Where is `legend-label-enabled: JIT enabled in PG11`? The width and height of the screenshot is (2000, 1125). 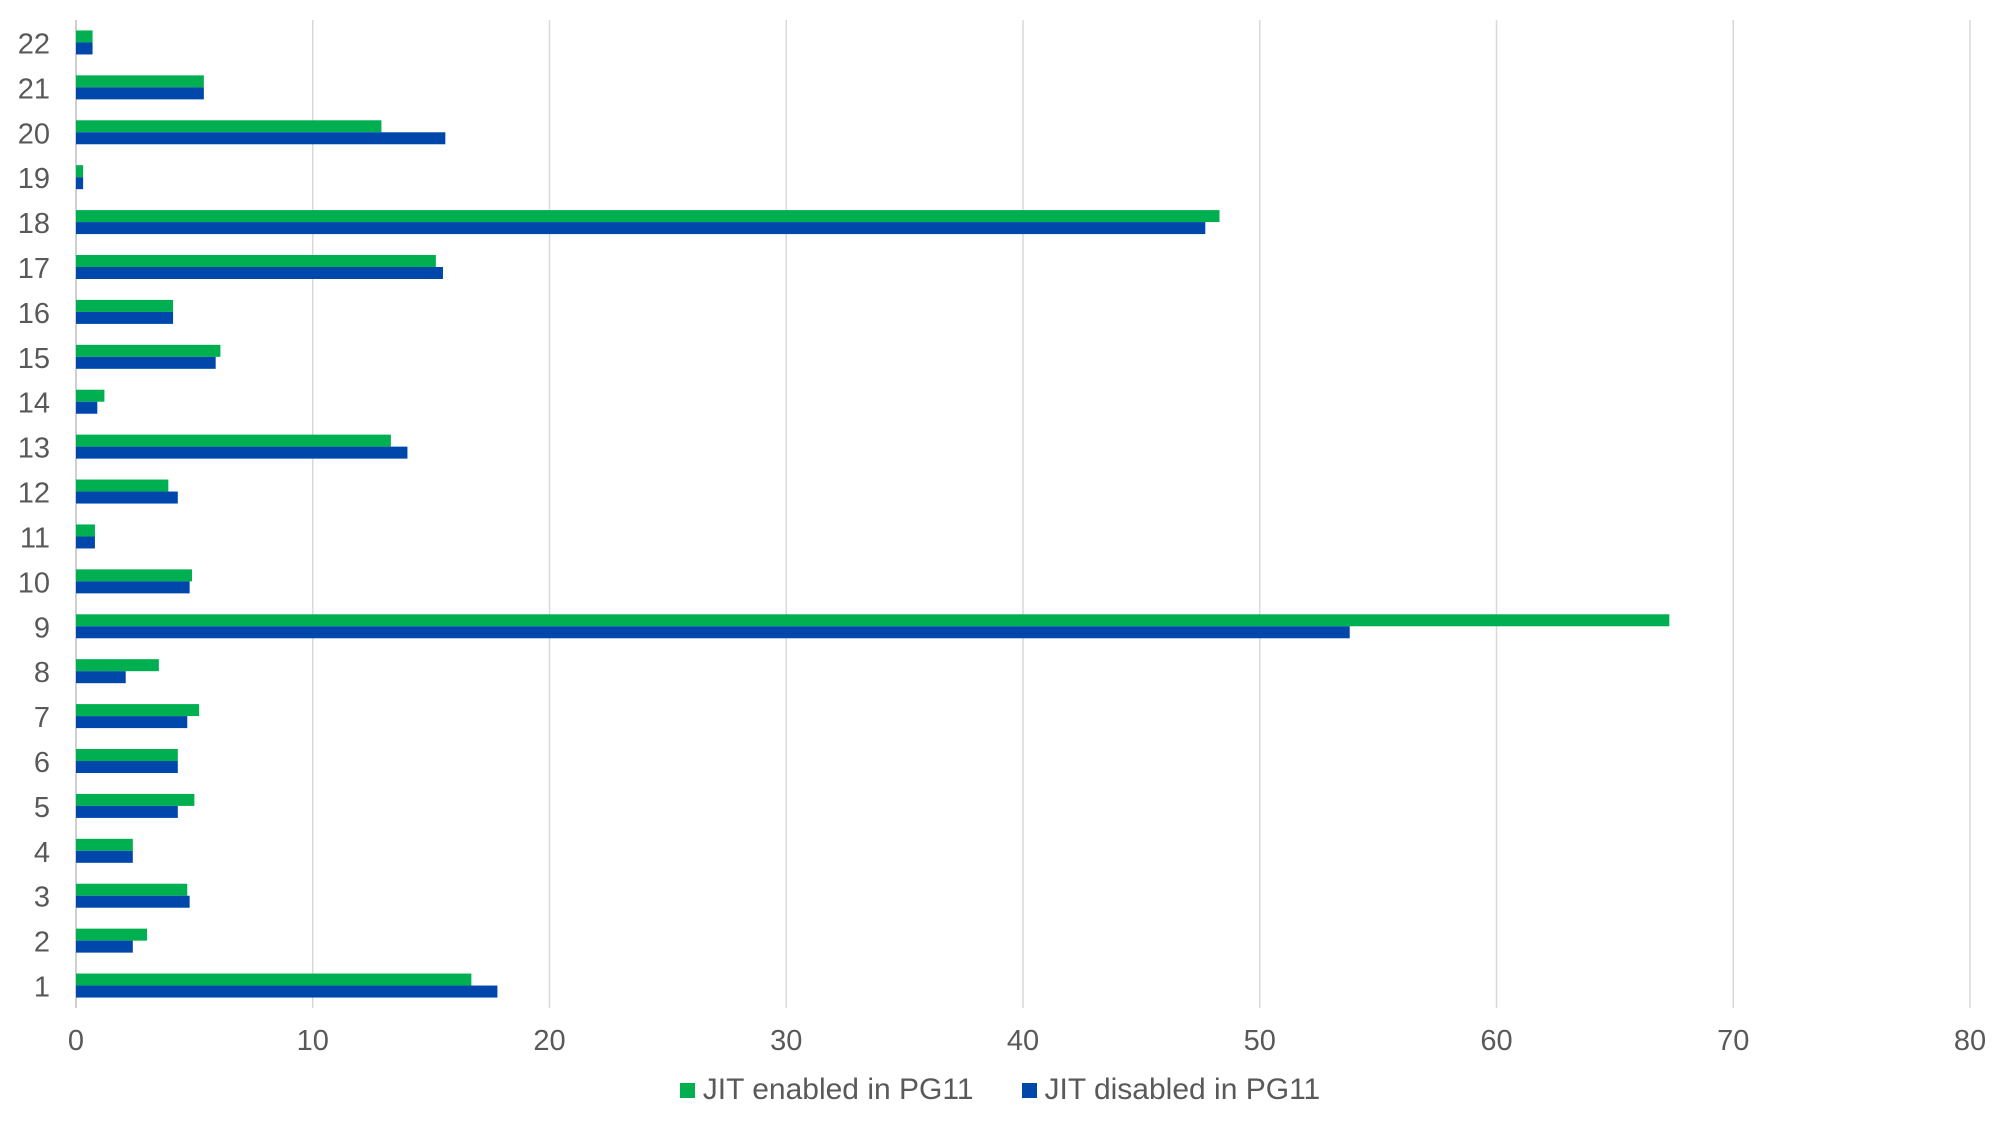
legend-label-enabled: JIT enabled in PG11 is located at coordinates (838, 1089).